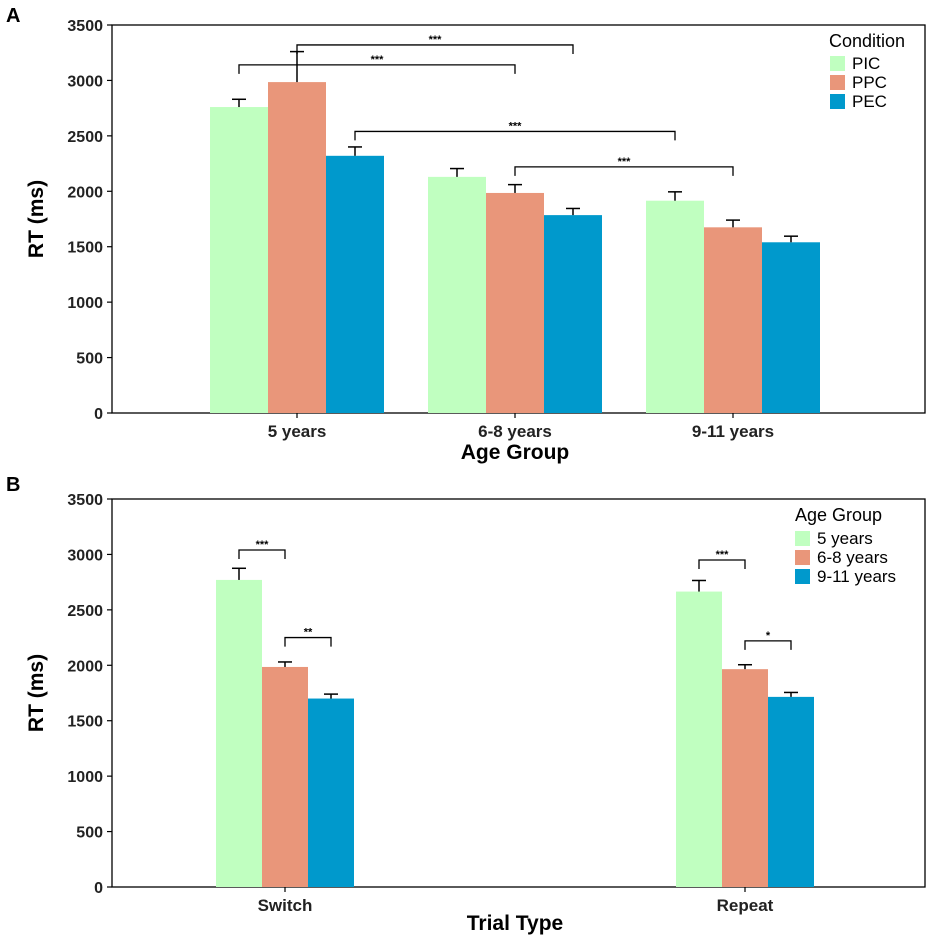  Describe the element at coordinates (85, 666) in the screenshot. I see `panel-b-y-tick-label: 2000` at that location.